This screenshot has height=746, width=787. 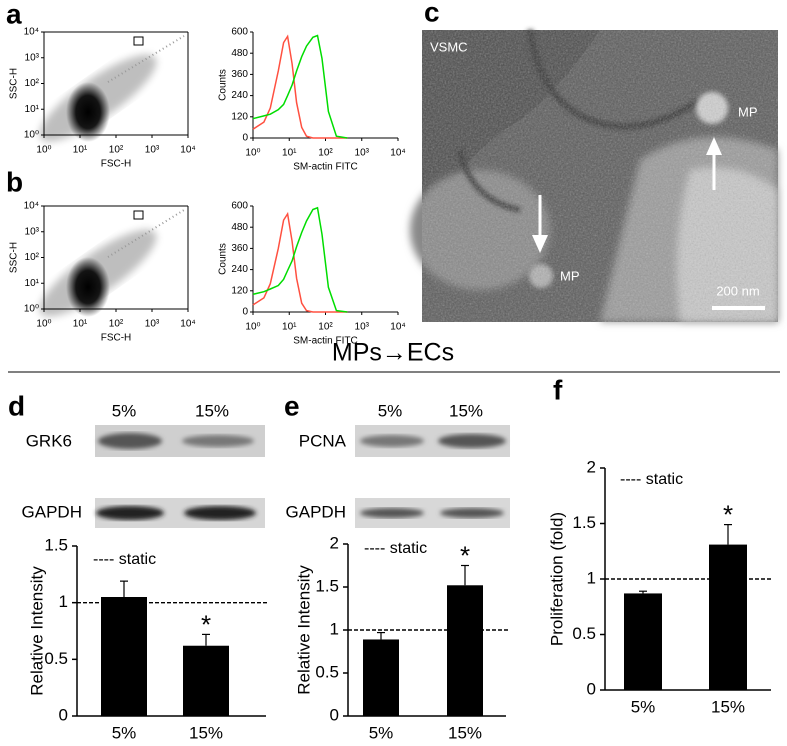 What do you see at coordinates (116, 164) in the screenshot?
I see `x-axis-label: FSC-H` at bounding box center [116, 164].